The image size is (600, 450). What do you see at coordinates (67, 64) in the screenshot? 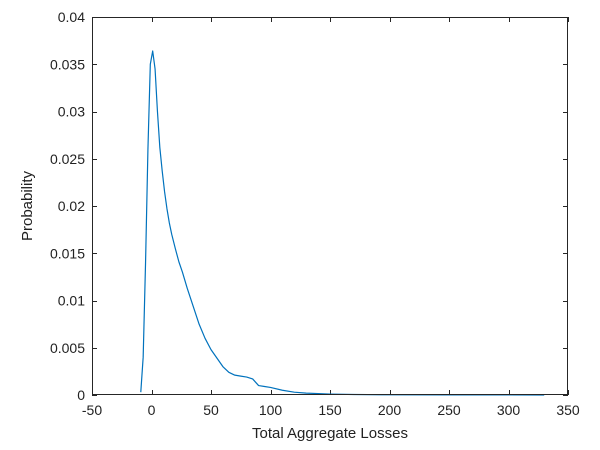
I see `y-tick-label-7: 0.035` at bounding box center [67, 64].